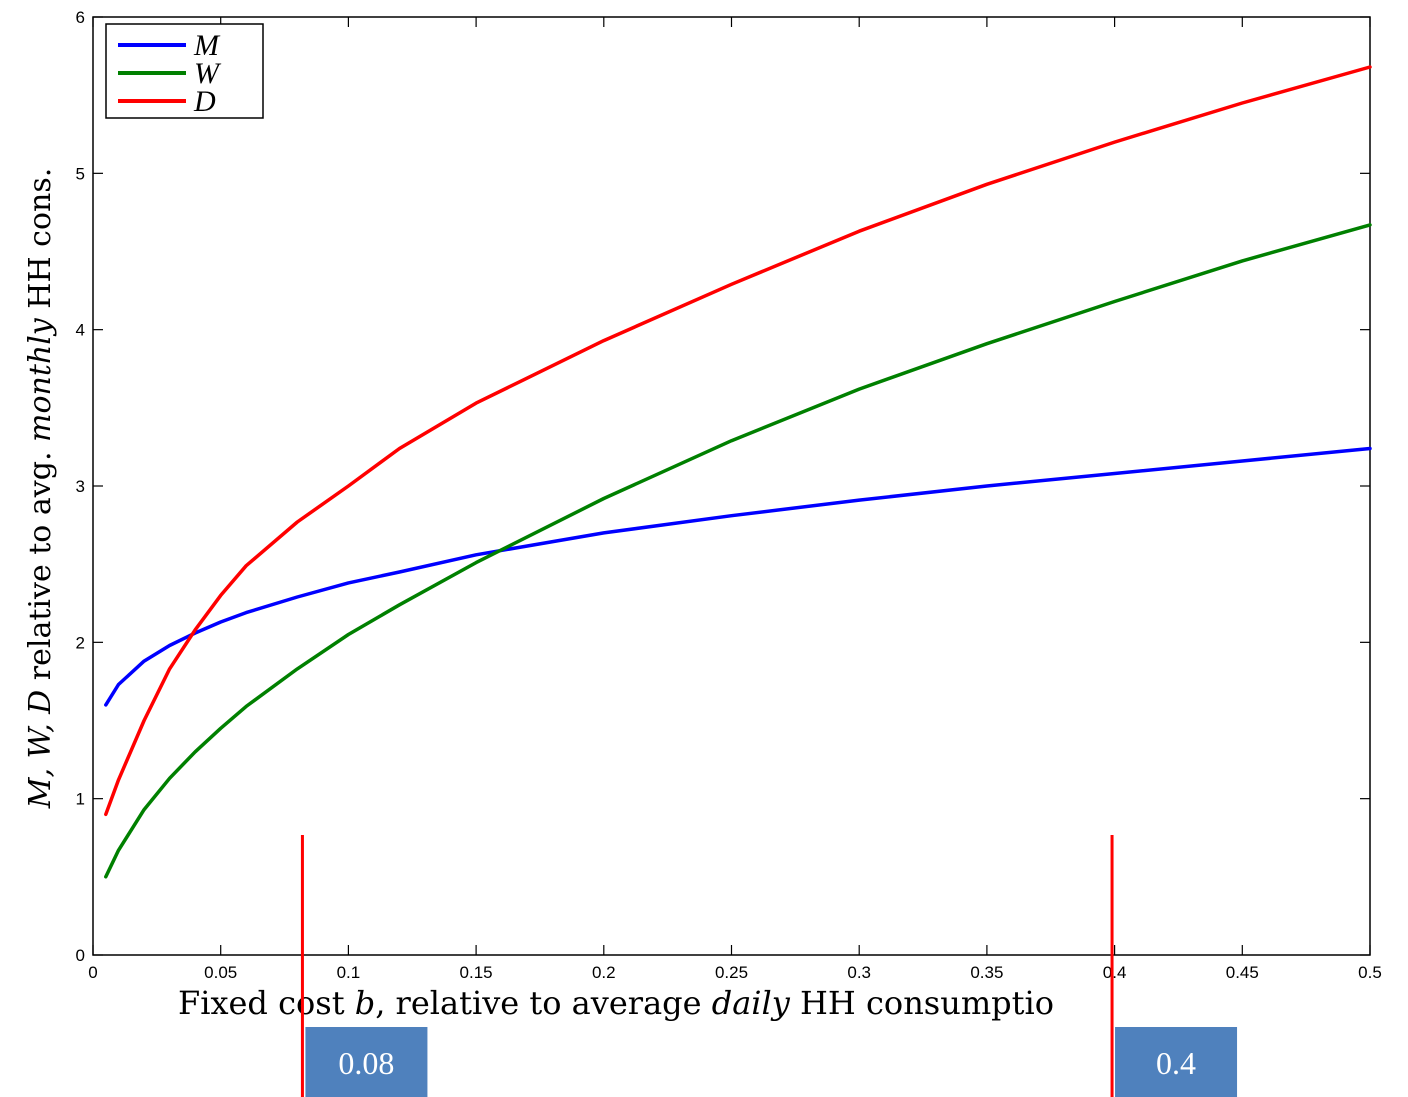 Image resolution: width=1408 pixels, height=1097 pixels. What do you see at coordinates (80, 642) in the screenshot?
I see `y-tick-label-2: 2` at bounding box center [80, 642].